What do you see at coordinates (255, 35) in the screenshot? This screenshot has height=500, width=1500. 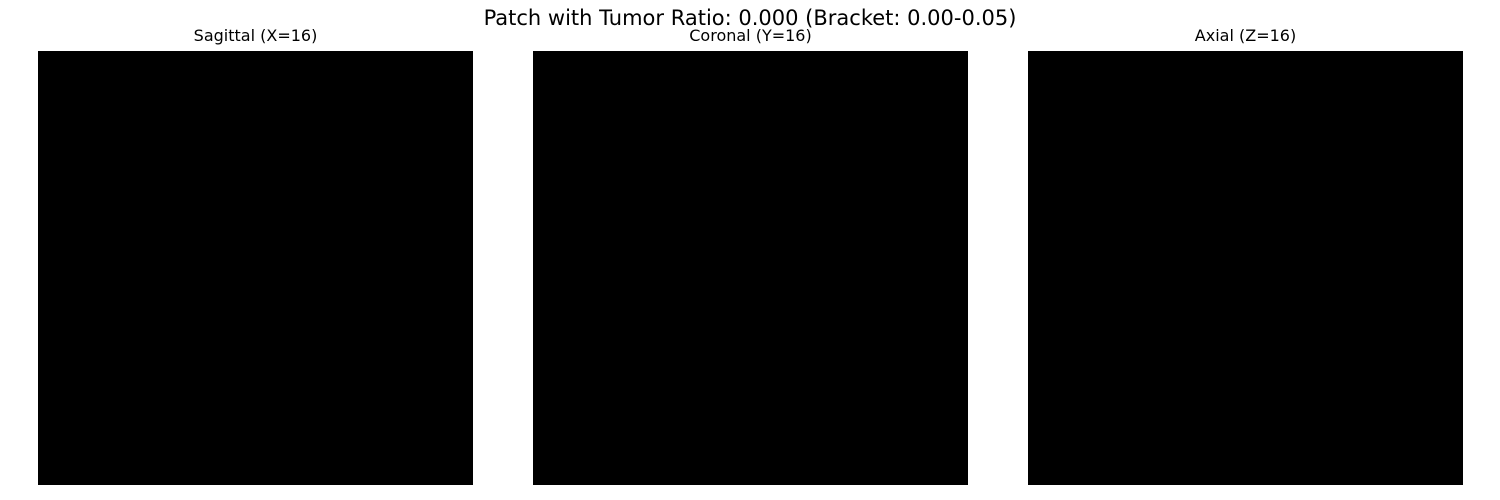 I see `sagittal-title: Sagittal (X=16)` at bounding box center [255, 35].